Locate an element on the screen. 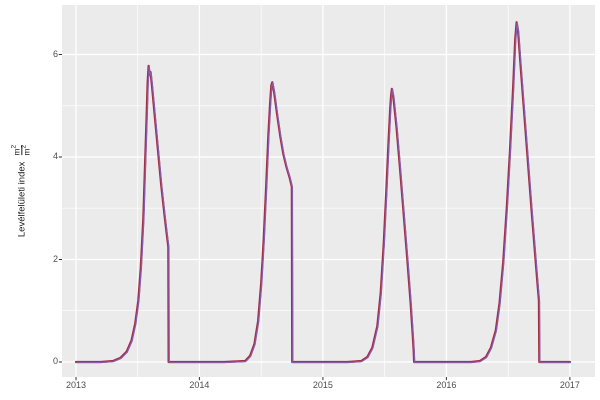 This screenshot has height=400, width=600. x-tick-label: 2017 is located at coordinates (569, 385).